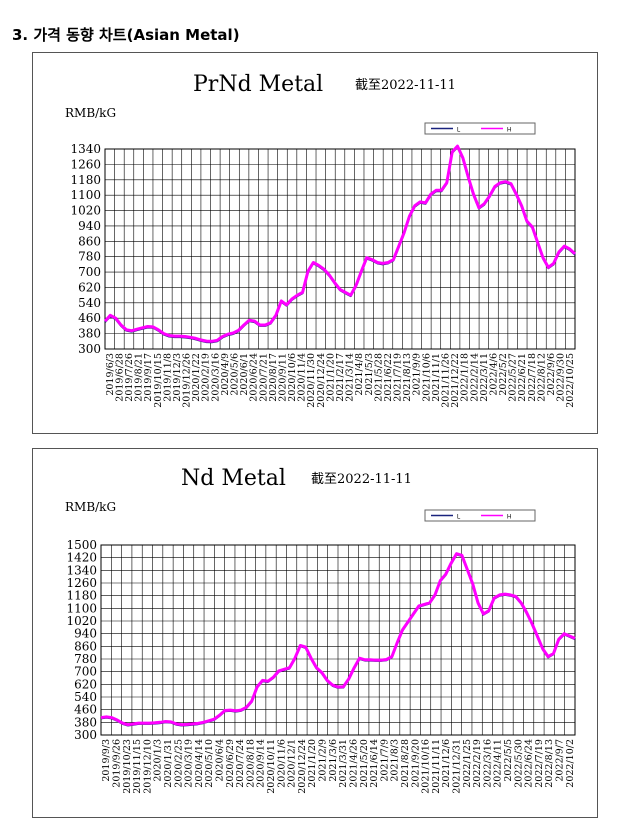  What do you see at coordinates (89, 303) in the screenshot?
I see `chart1-y-tick-label: 540` at bounding box center [89, 303].